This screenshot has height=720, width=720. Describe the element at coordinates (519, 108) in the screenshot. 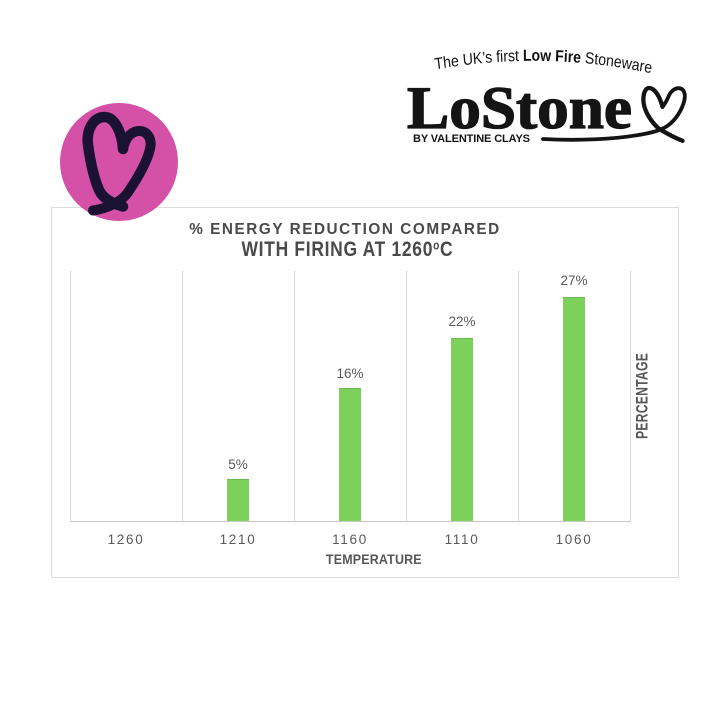

I see `svg-text: LoStone` at that location.